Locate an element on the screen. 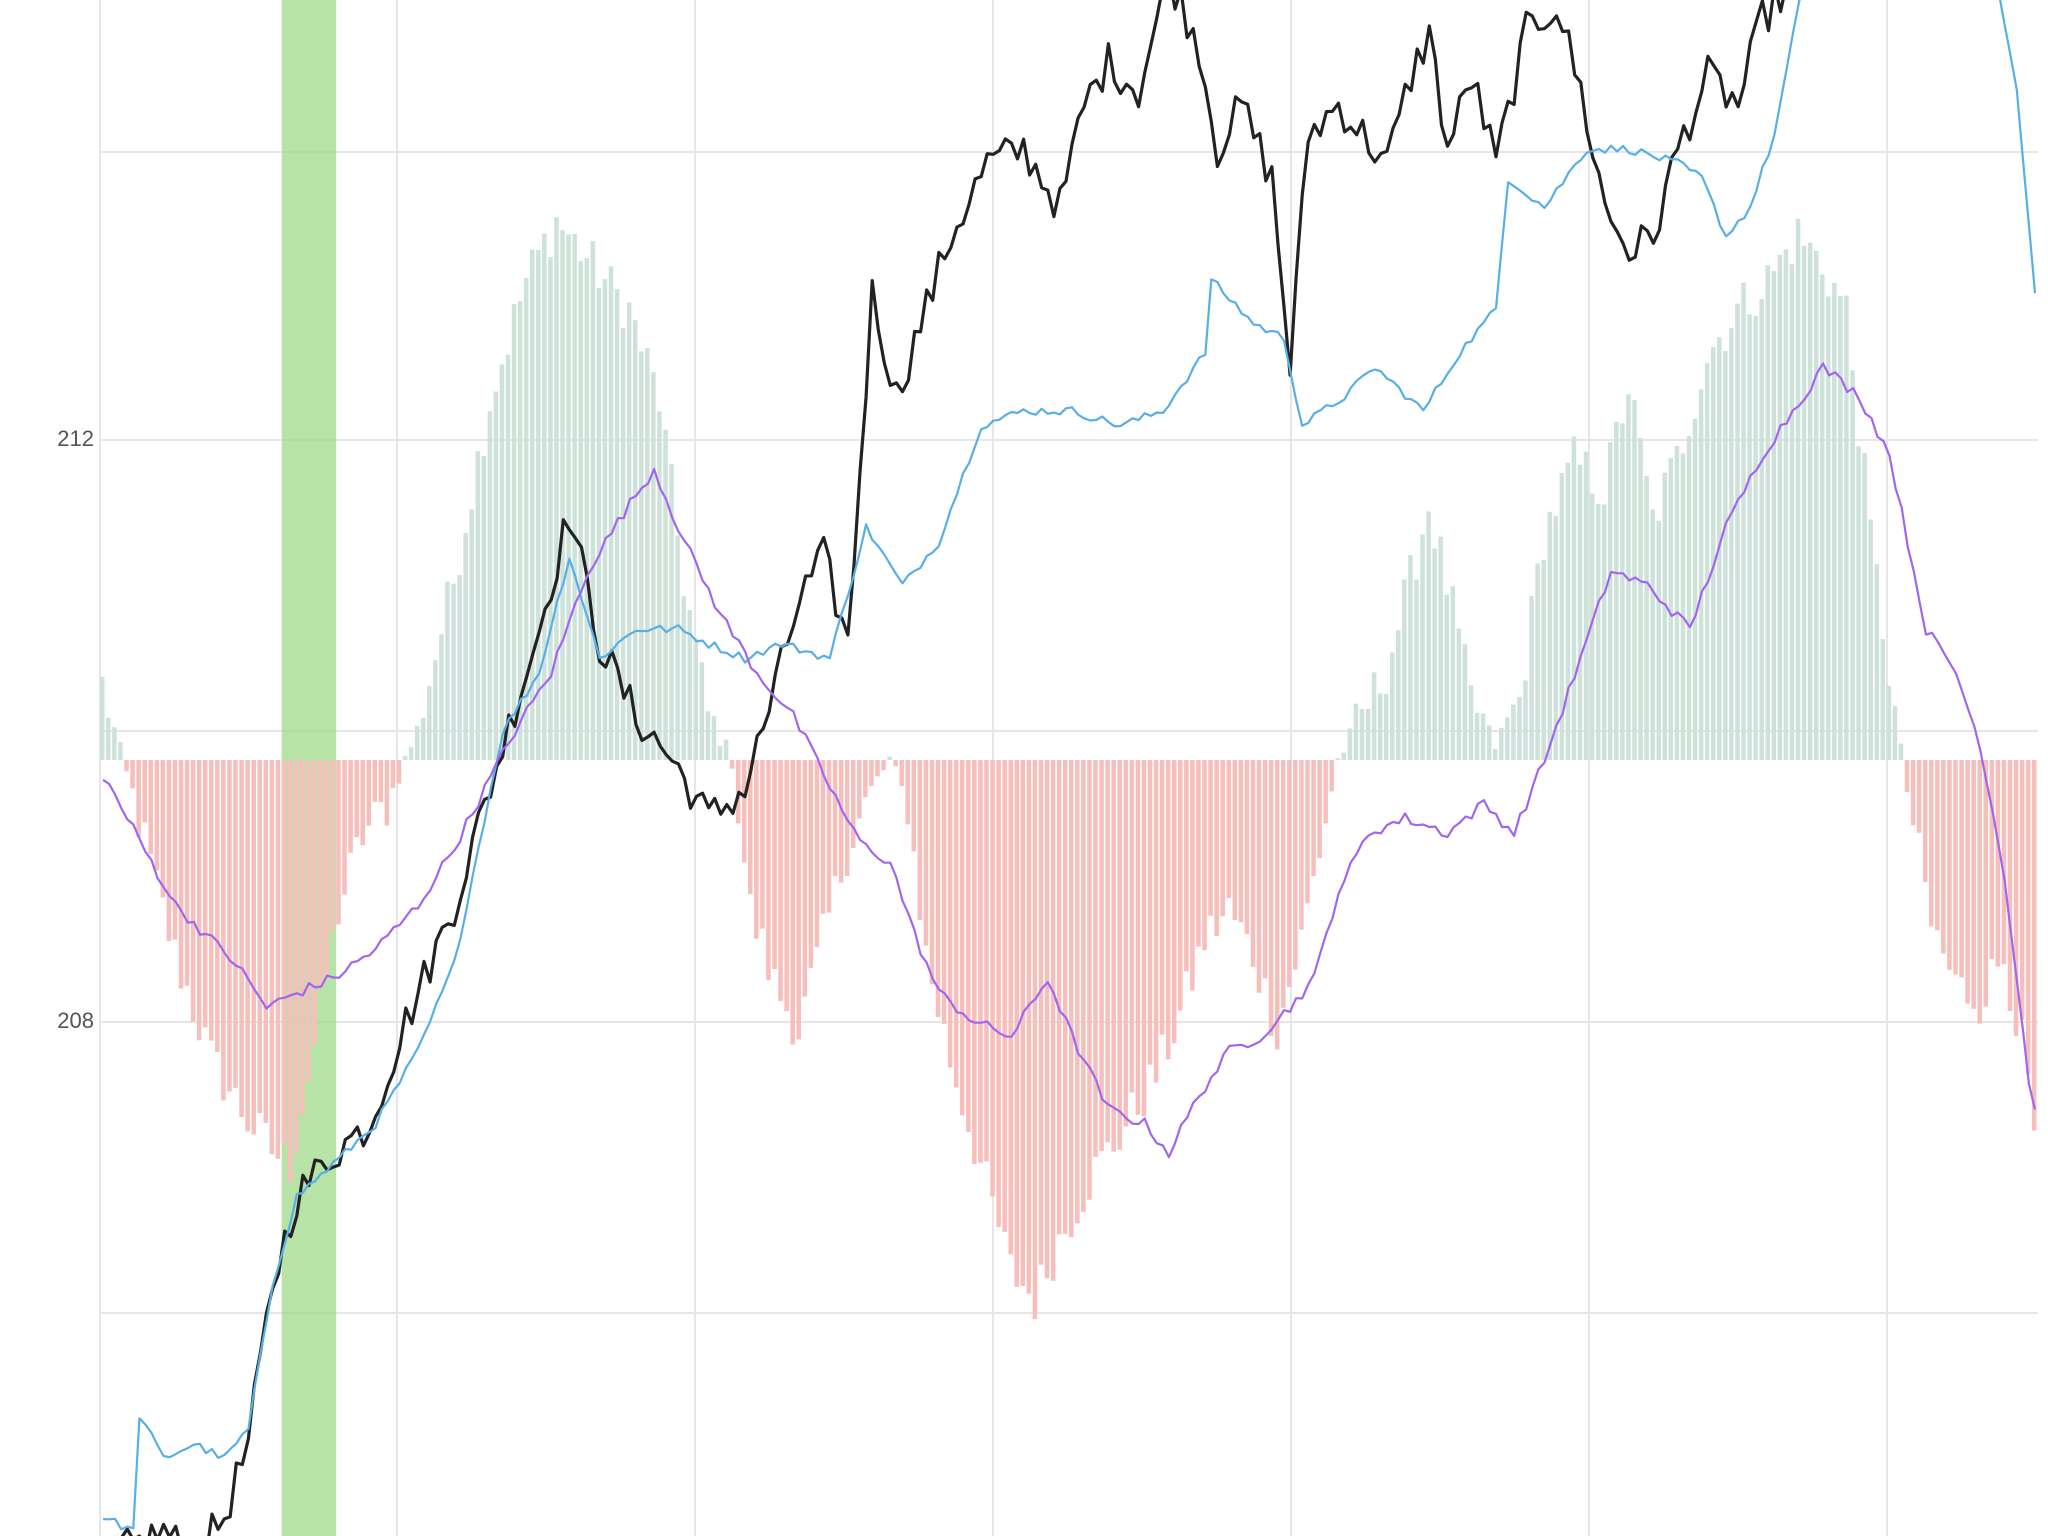 Image resolution: width=2048 pixels, height=1536 pixels. y-tick-label-208: 208 is located at coordinates (75, 1020).